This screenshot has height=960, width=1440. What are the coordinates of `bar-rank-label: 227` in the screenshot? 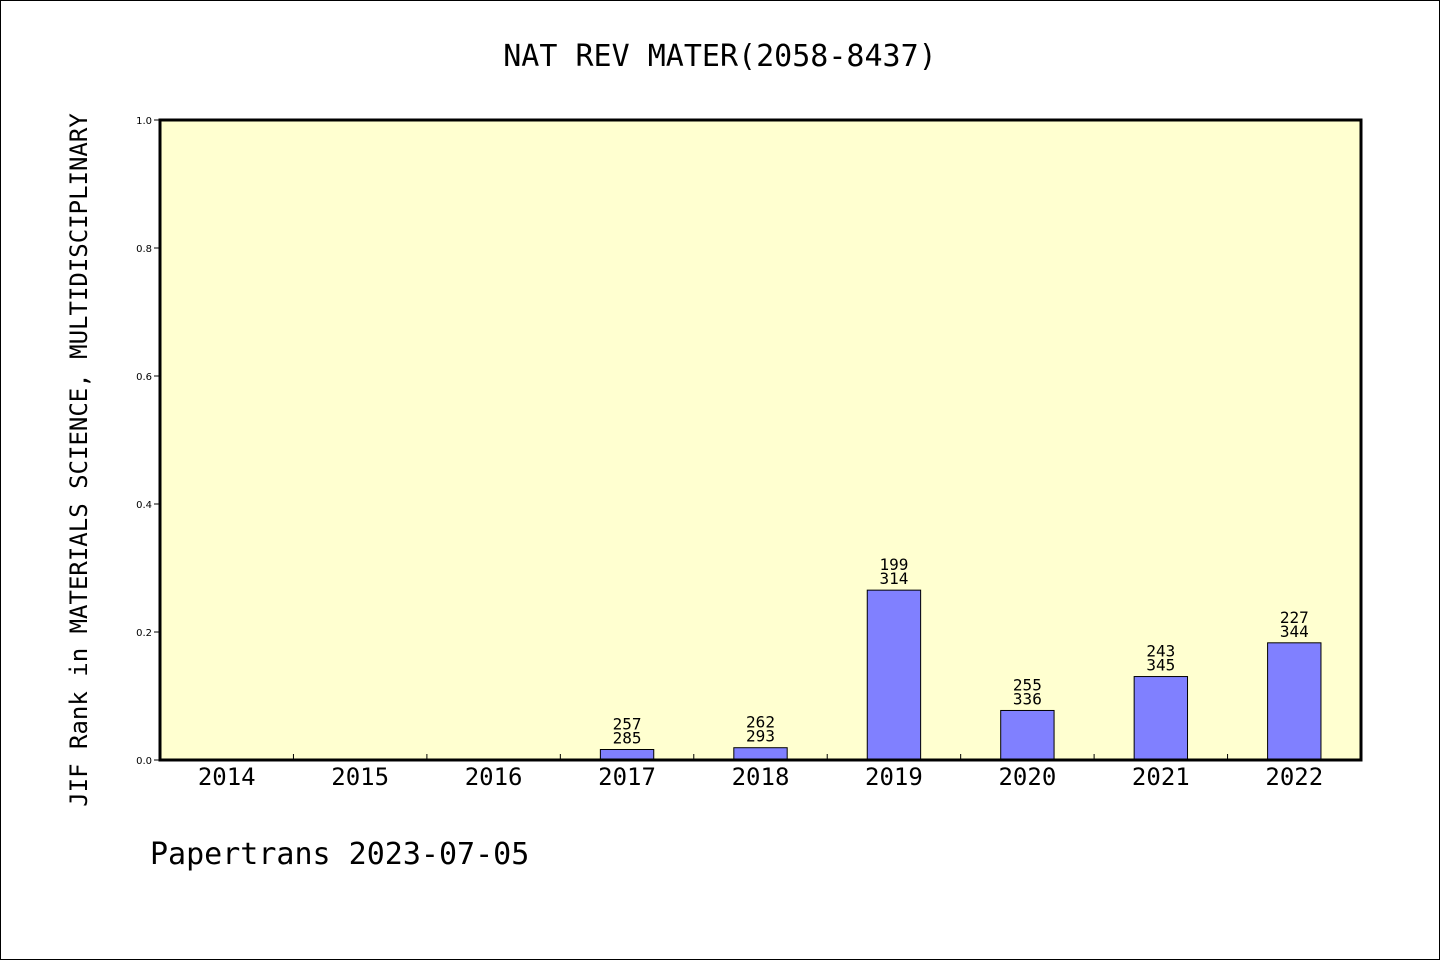 It's located at (1294, 617).